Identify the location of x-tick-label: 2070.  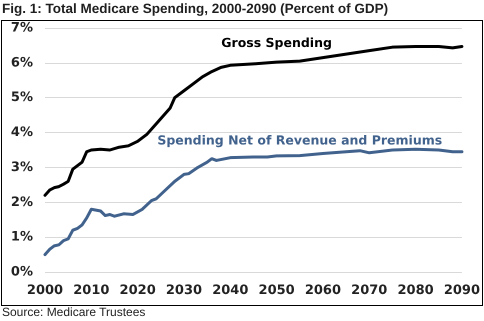
(369, 290).